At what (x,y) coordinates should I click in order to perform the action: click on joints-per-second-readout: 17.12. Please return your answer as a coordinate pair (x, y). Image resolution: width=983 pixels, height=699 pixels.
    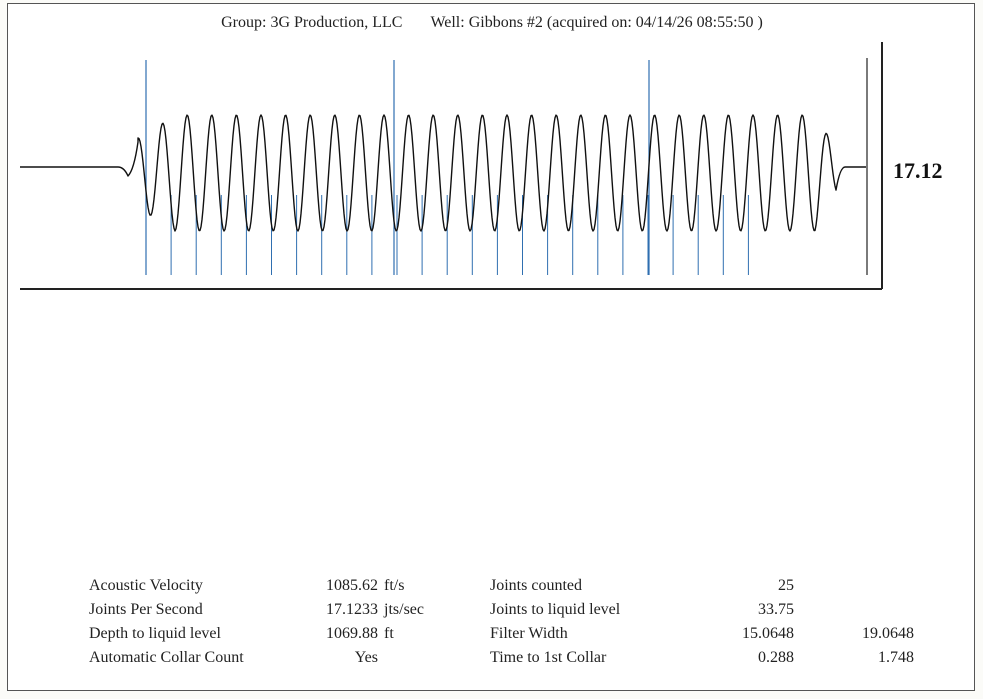
    Looking at the image, I should click on (918, 170).